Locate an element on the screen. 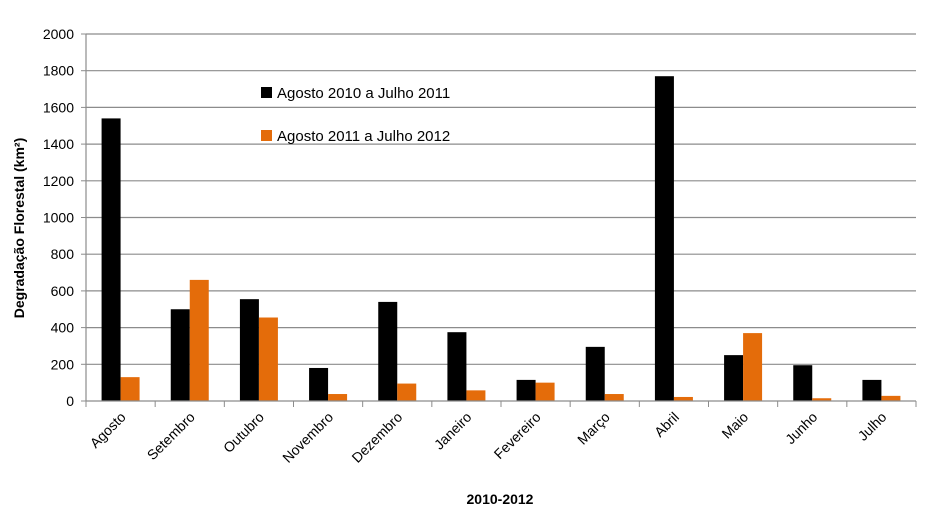  y-tick-label: 800 is located at coordinates (63, 254).